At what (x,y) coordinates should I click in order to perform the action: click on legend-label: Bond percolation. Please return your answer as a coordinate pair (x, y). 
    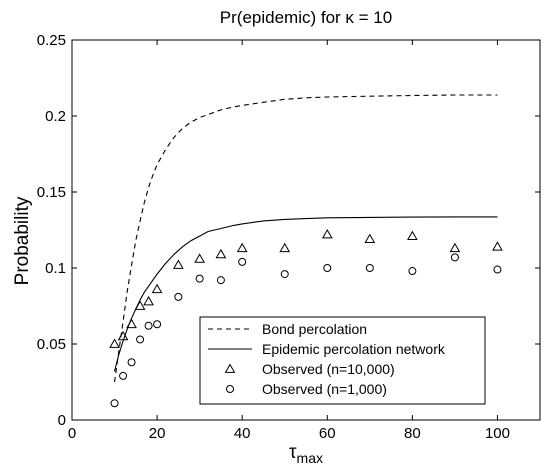
    Looking at the image, I should click on (314, 329).